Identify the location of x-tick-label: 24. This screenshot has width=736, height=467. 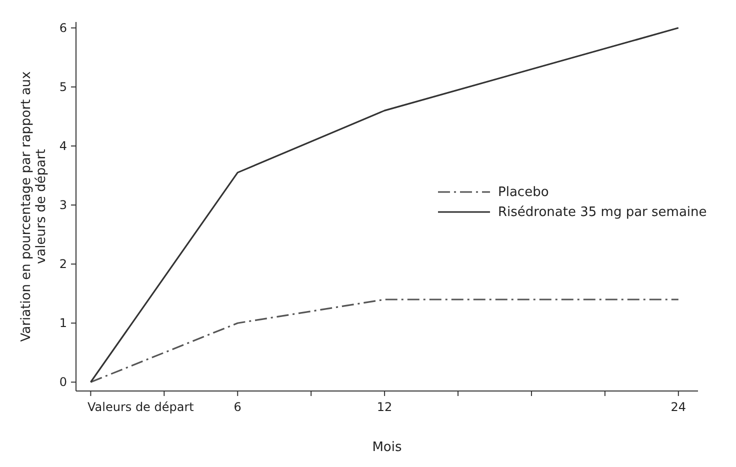
(678, 407).